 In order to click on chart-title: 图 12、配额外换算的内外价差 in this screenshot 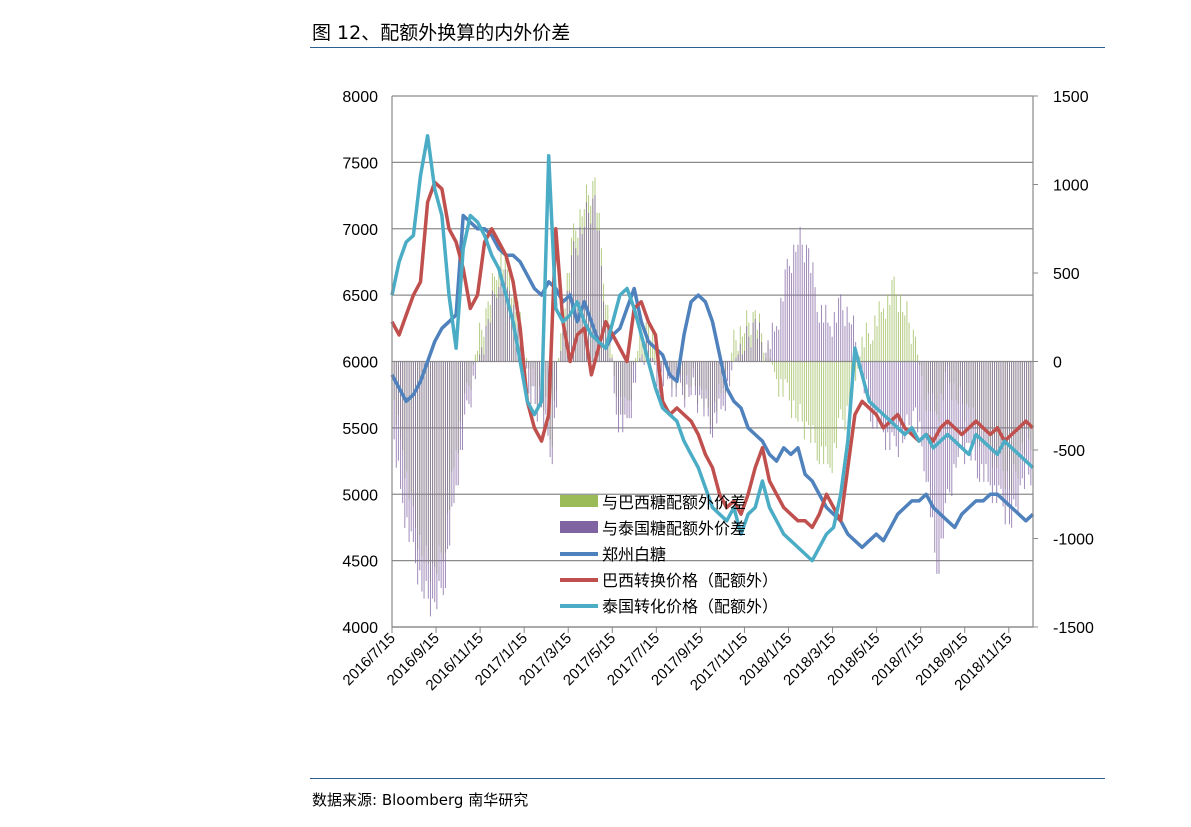, I will do `click(441, 33)`.